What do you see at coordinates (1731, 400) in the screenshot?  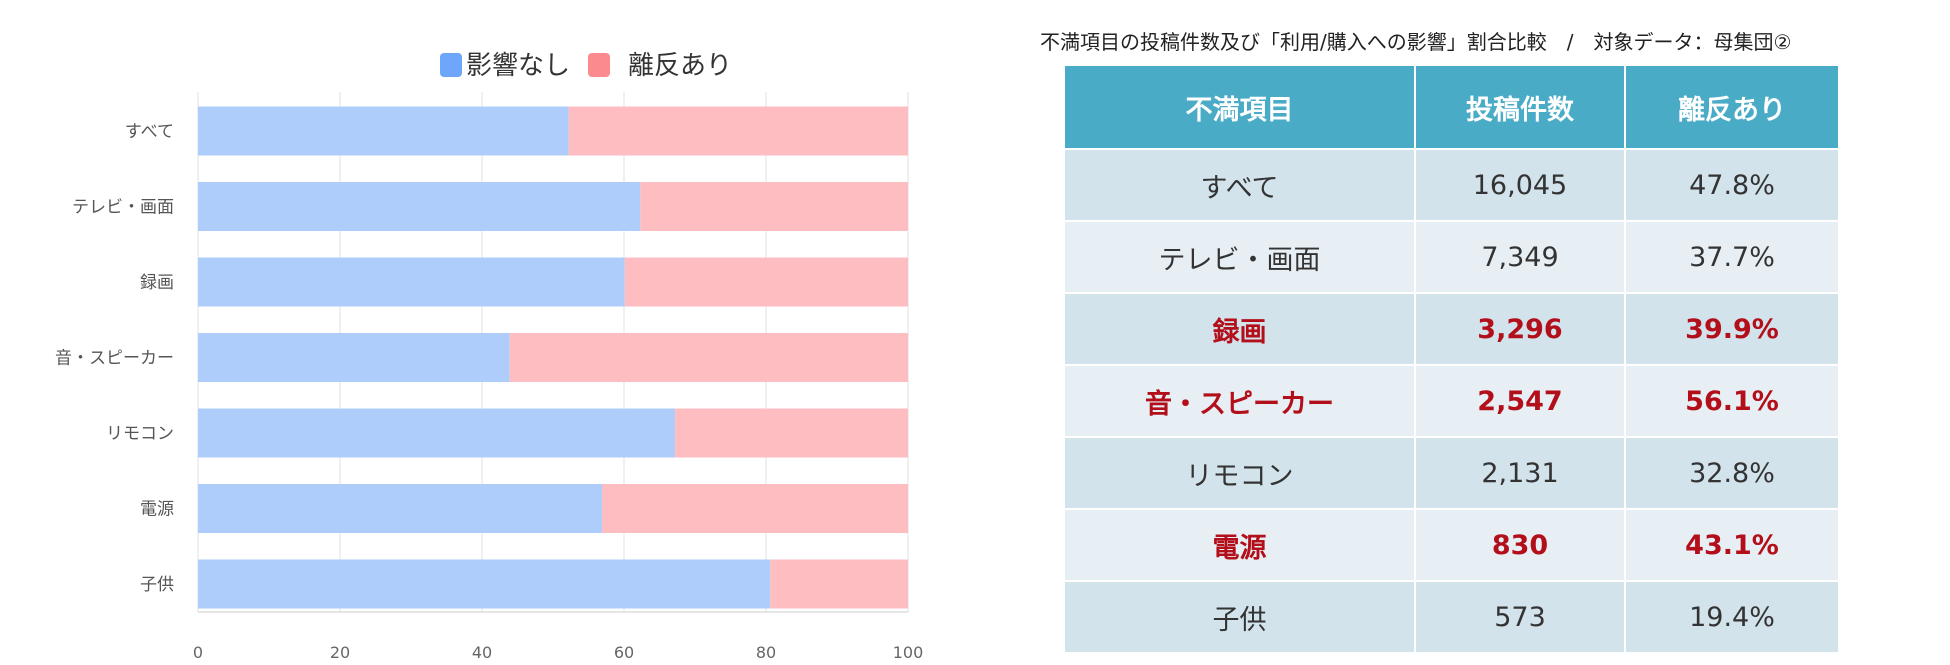 I see `cell-rate: 56.1%` at bounding box center [1731, 400].